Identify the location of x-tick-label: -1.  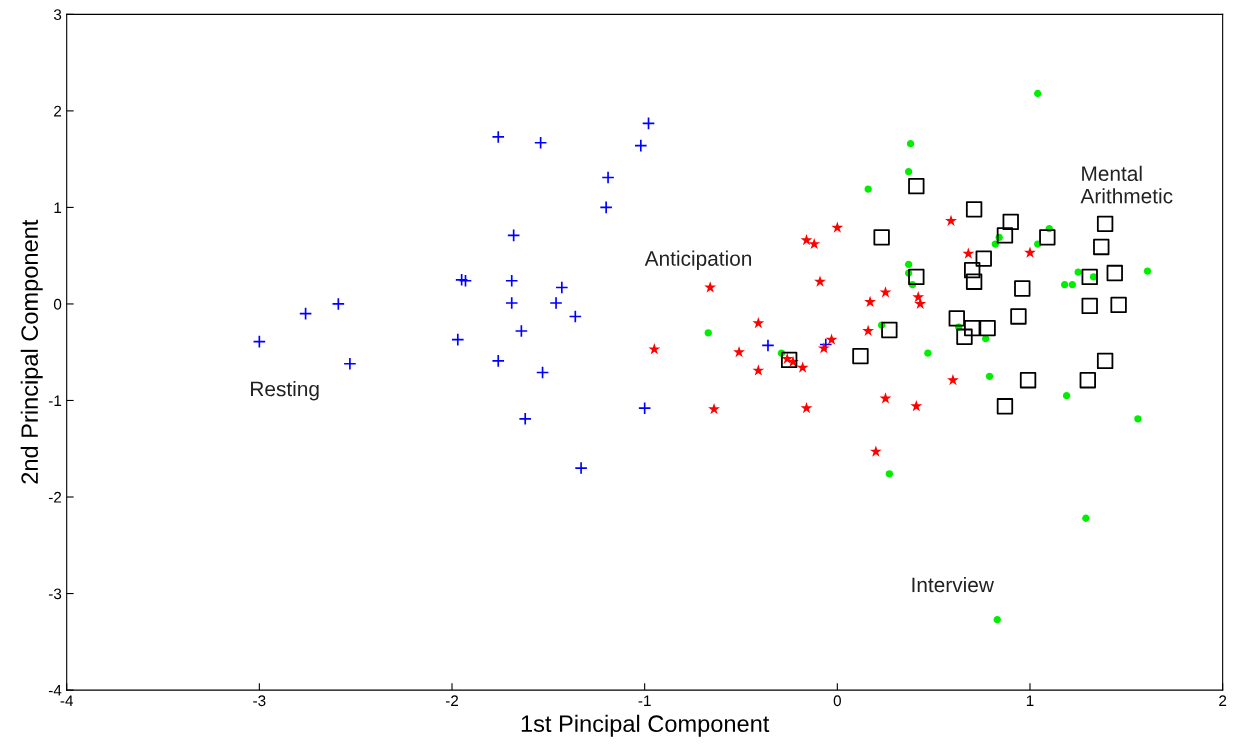
(644, 700).